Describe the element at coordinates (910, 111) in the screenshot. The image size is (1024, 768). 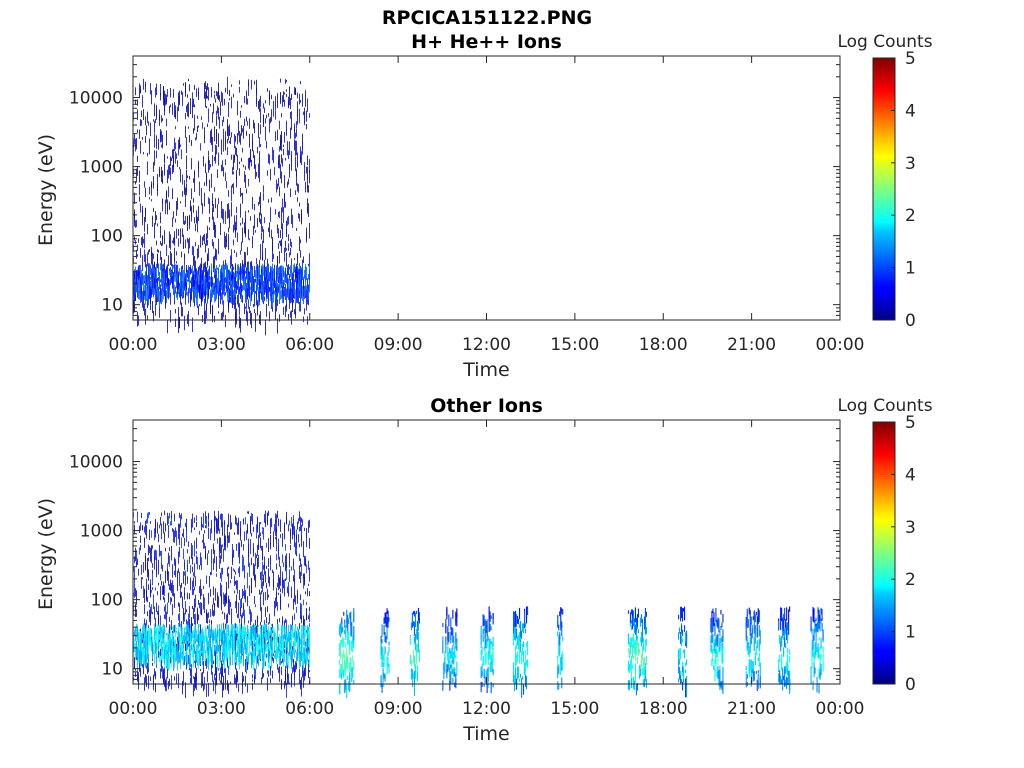
I see `colorbar-tick-label: 4` at that location.